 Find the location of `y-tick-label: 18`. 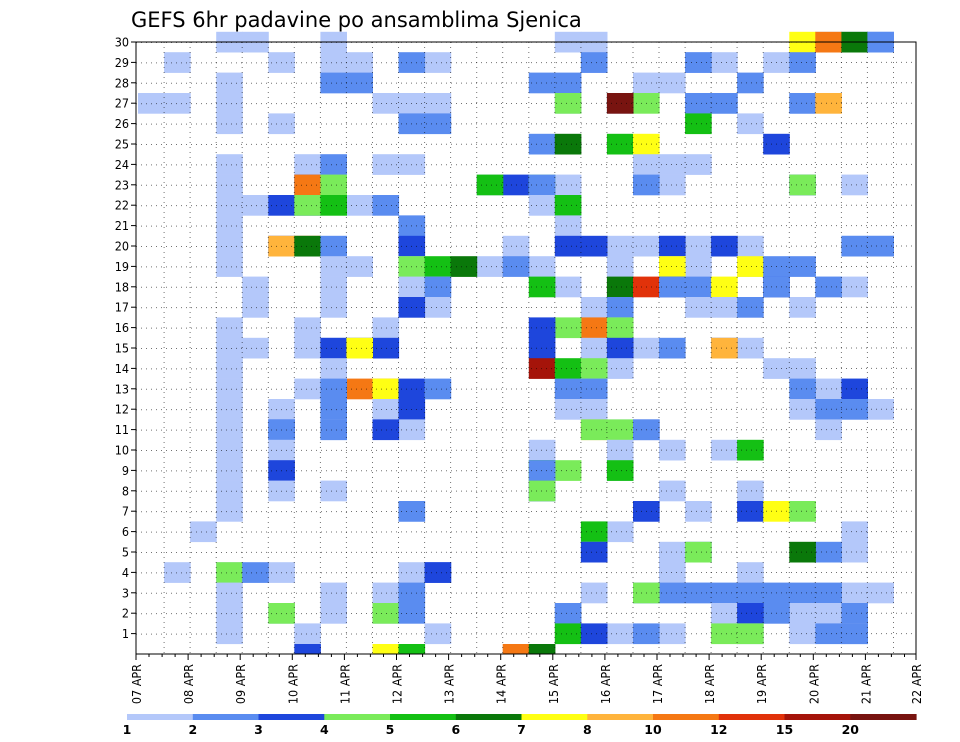

y-tick-label: 18 is located at coordinates (122, 286).